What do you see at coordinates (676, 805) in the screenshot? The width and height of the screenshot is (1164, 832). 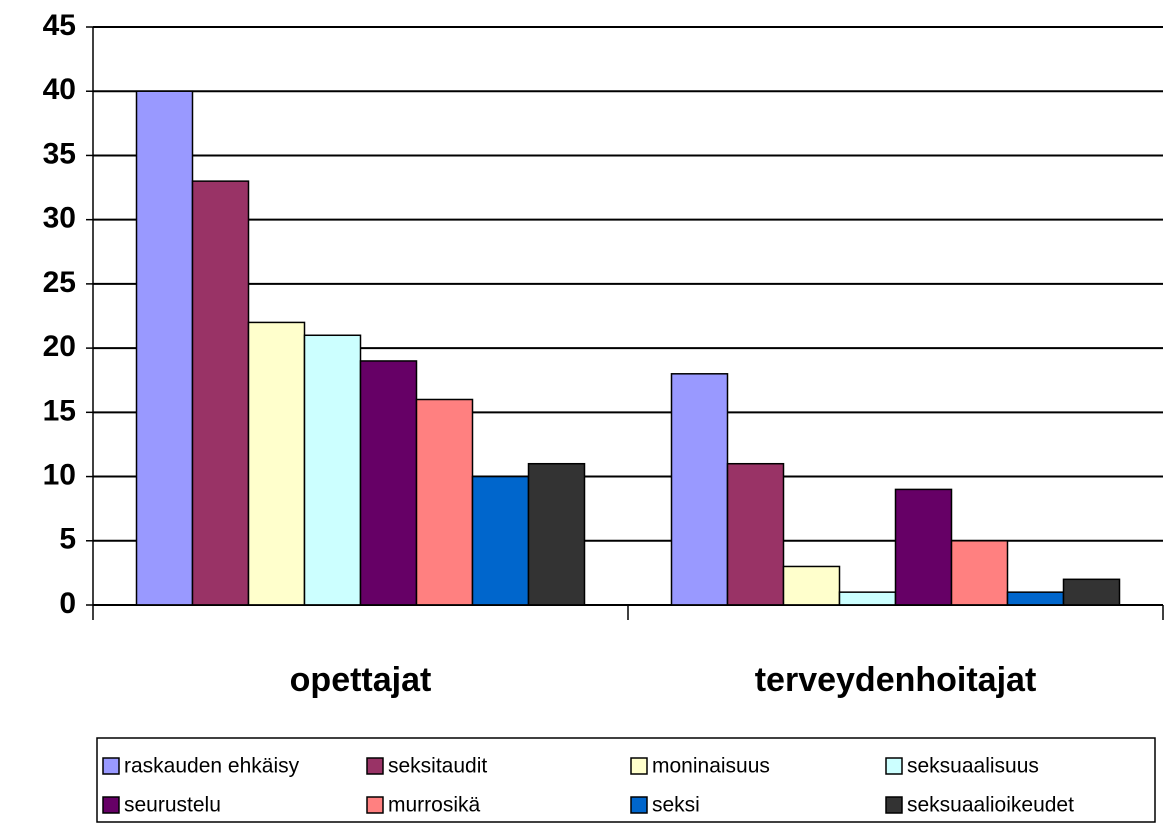 I see `legend-label: seksi` at bounding box center [676, 805].